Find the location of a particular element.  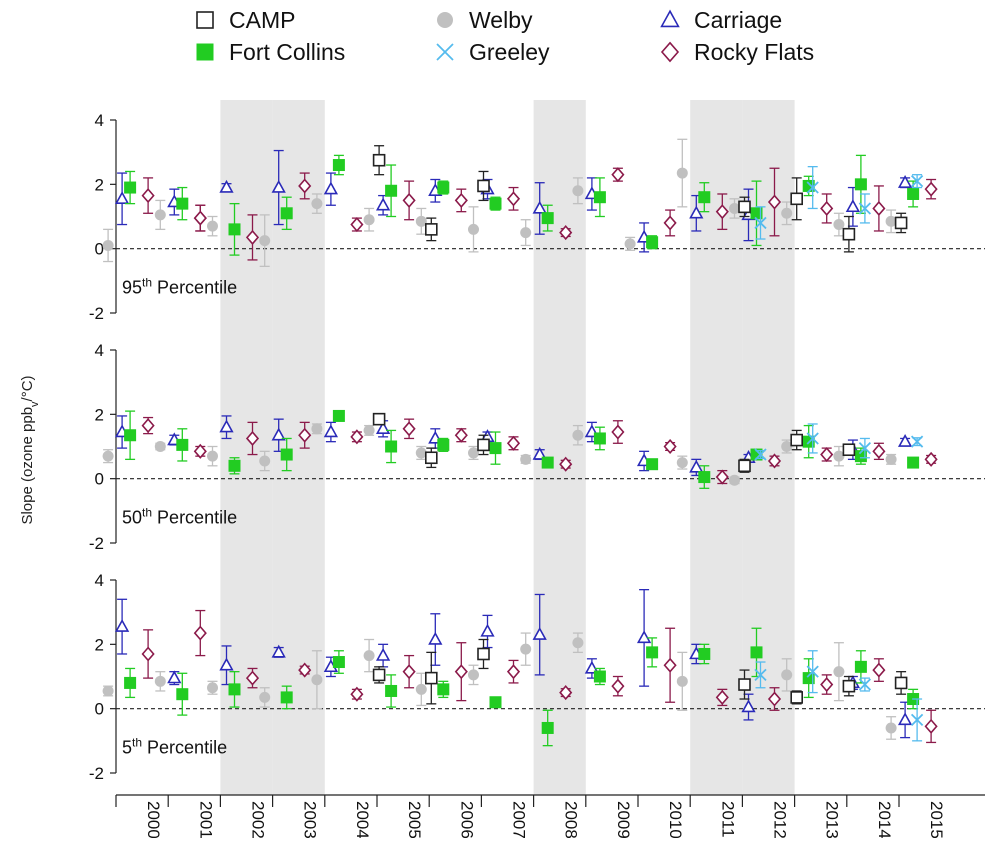

point-50th-RockyFlats-2006-marker is located at coordinates (461, 435).